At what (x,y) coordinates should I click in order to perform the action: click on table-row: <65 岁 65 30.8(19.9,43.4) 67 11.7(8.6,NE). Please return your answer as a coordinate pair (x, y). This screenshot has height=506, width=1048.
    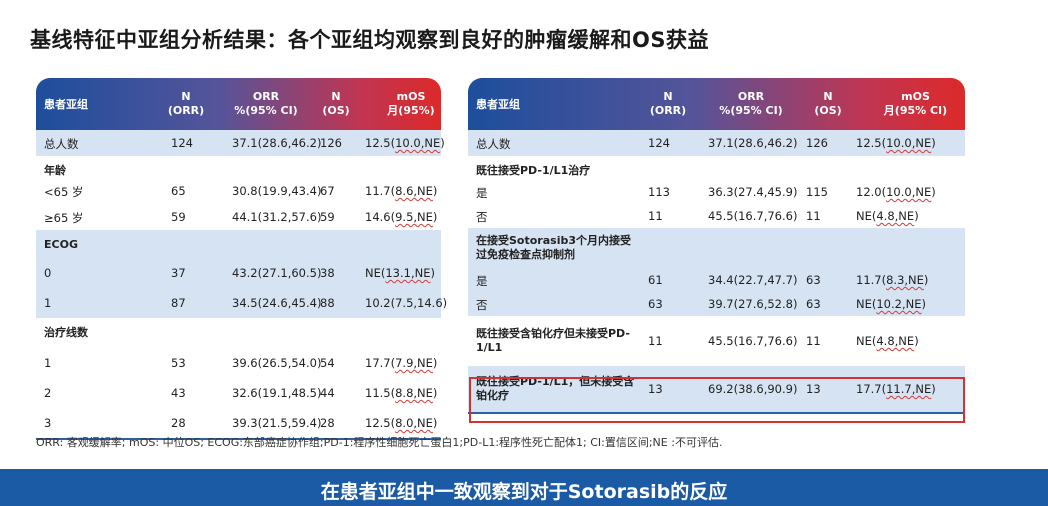
    Looking at the image, I should click on (238, 191).